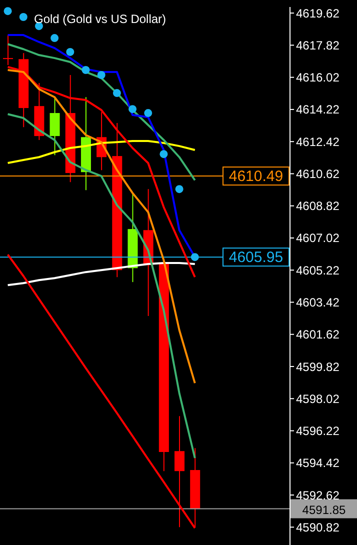  I want to click on y-tick-label: 4592.62, so click(318, 495).